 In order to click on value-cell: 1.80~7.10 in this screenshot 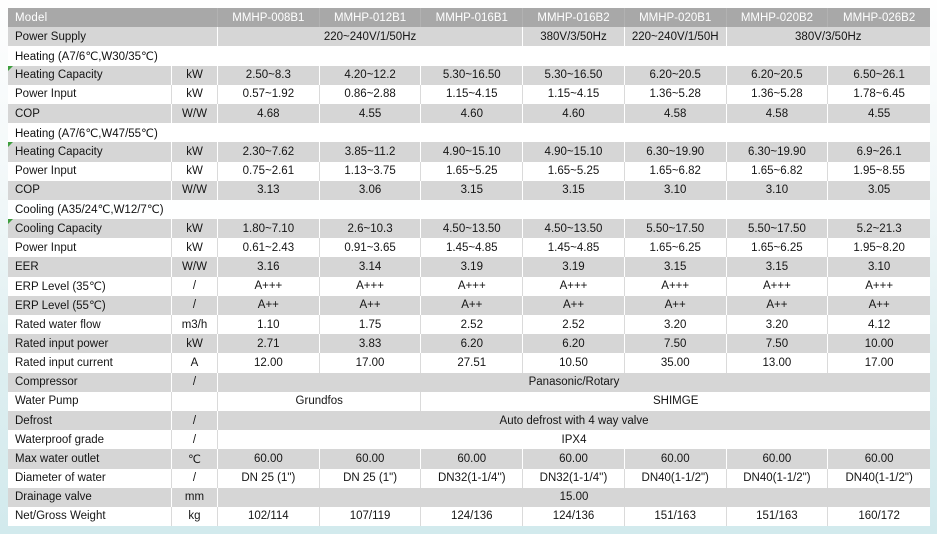, I will do `click(269, 229)`.